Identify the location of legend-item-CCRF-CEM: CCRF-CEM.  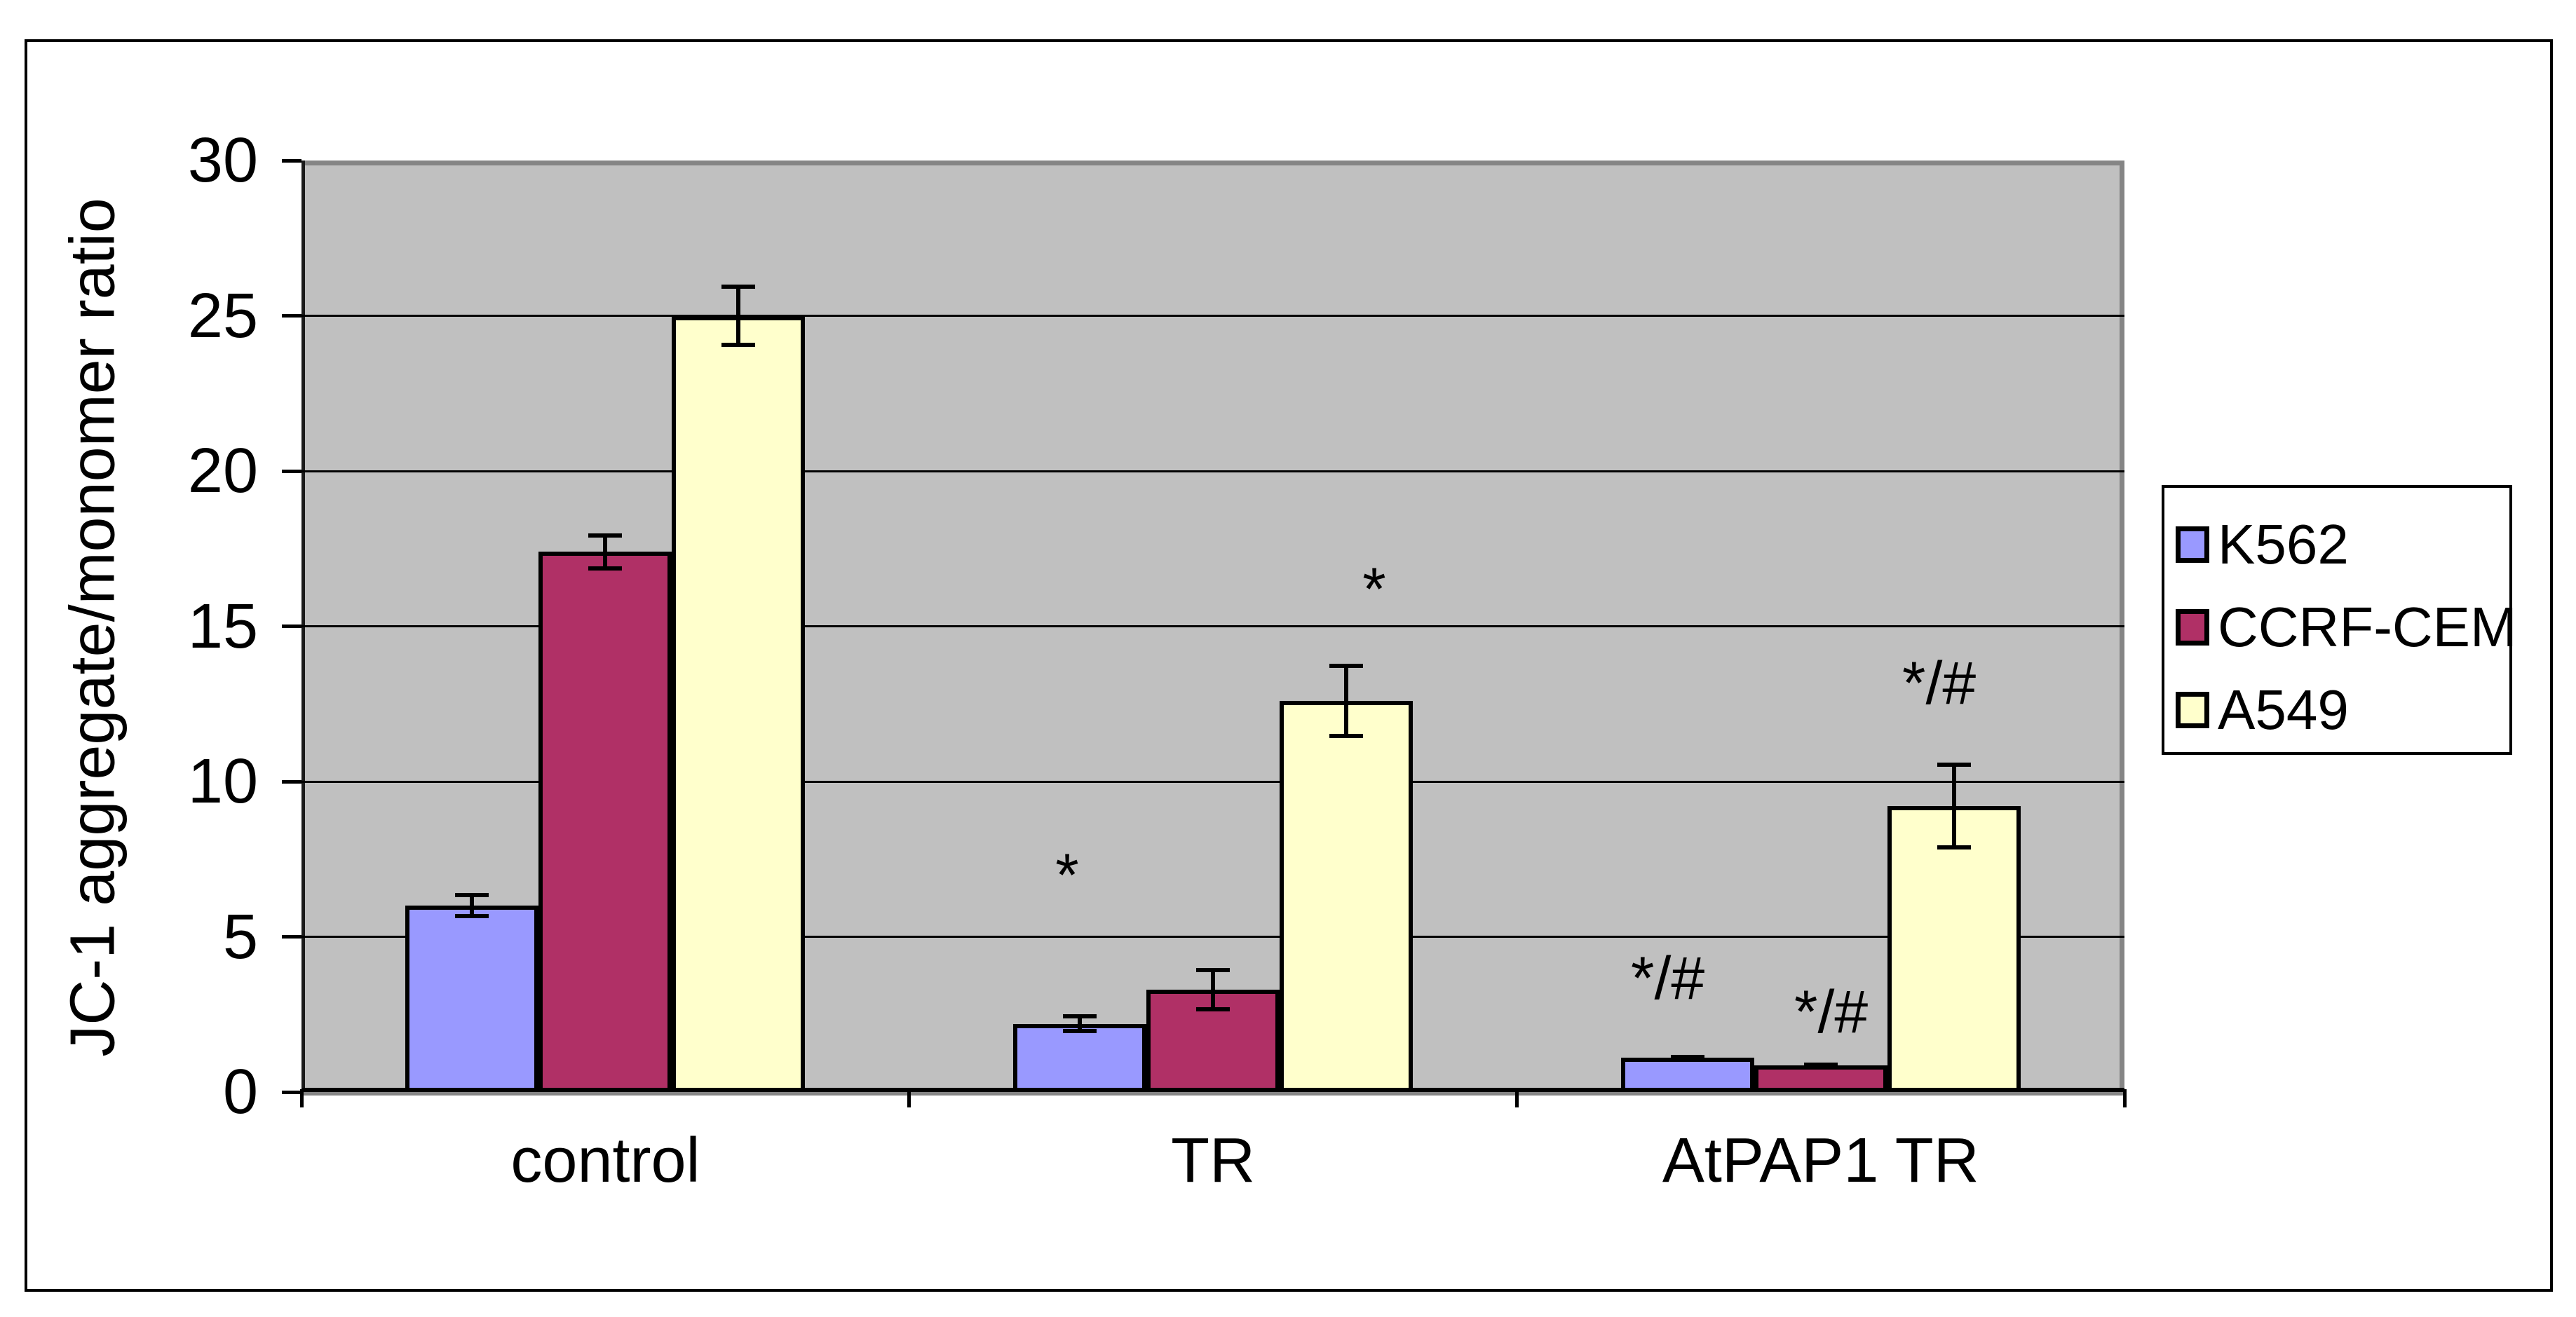
(2346, 627).